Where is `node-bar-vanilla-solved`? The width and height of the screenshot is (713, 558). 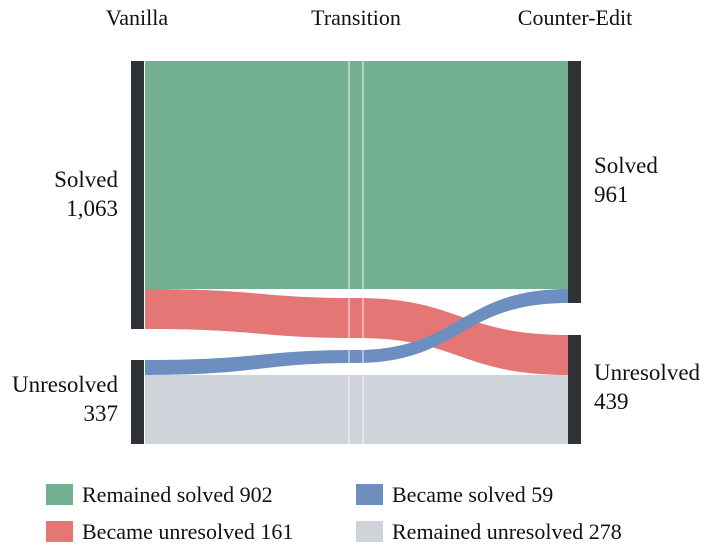 node-bar-vanilla-solved is located at coordinates (137, 195).